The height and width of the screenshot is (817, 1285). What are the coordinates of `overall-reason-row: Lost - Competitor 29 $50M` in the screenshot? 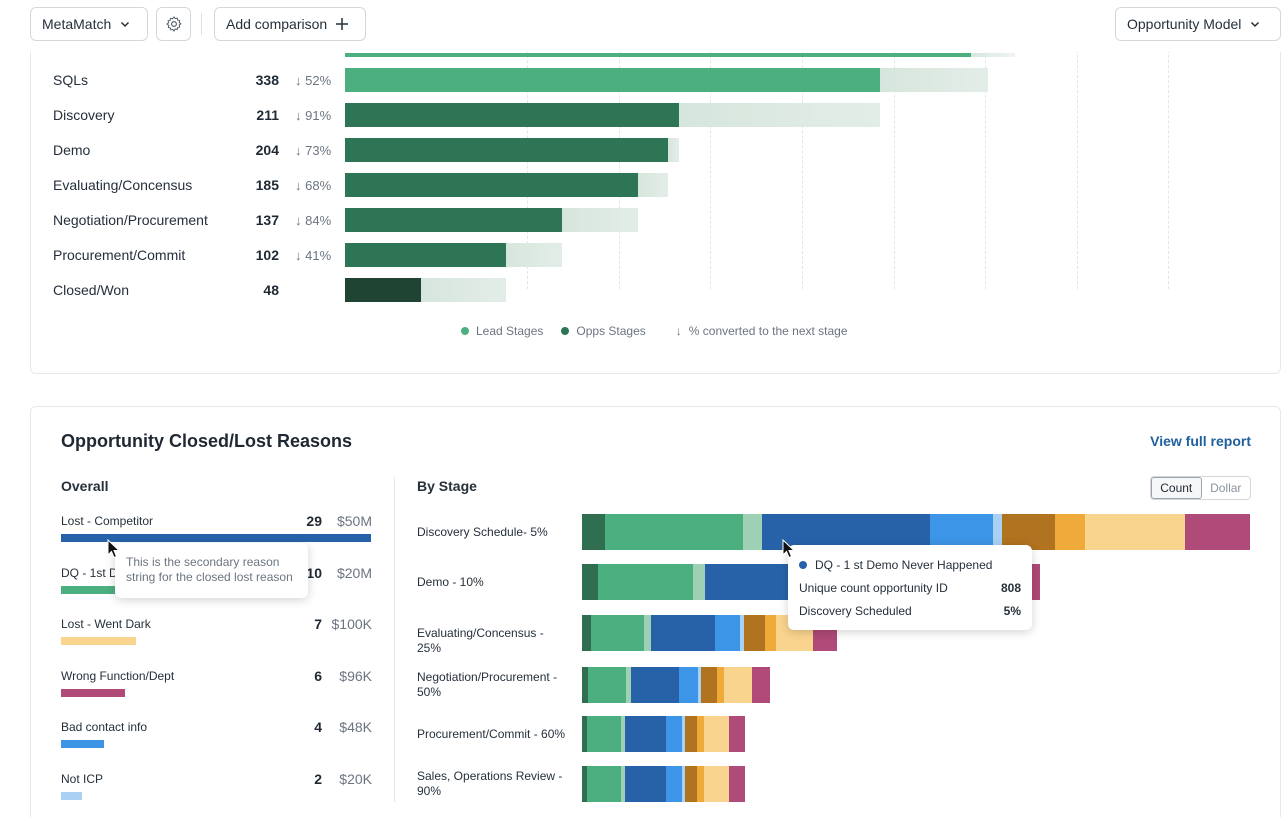 It's located at (216, 533).